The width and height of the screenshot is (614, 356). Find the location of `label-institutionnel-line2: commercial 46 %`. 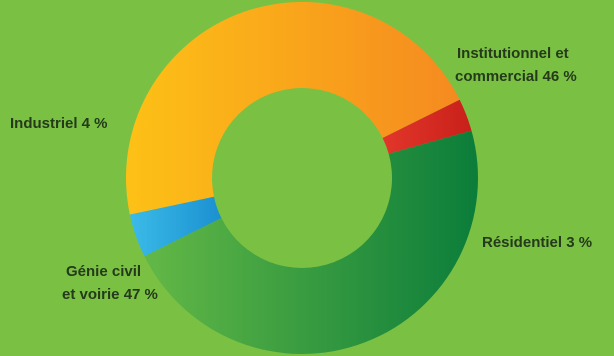

label-institutionnel-line2: commercial 46 % is located at coordinates (516, 76).